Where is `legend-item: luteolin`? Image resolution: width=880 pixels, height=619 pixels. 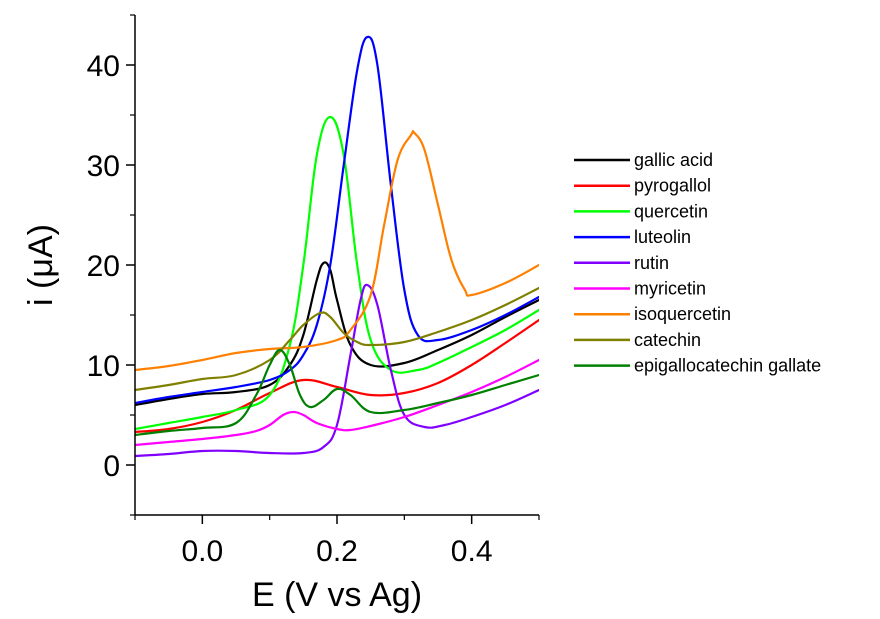
legend-item: luteolin is located at coordinates (632, 237).